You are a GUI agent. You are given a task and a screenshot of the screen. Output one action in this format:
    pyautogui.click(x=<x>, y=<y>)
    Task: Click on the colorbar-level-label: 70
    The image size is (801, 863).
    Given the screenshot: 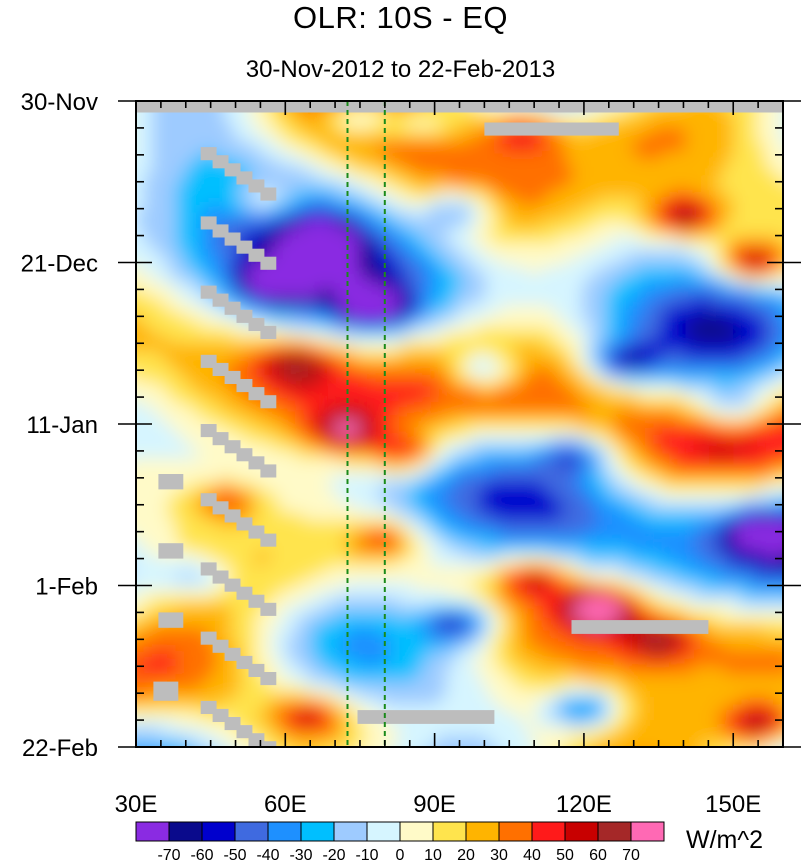 What is the action you would take?
    pyautogui.click(x=631, y=855)
    